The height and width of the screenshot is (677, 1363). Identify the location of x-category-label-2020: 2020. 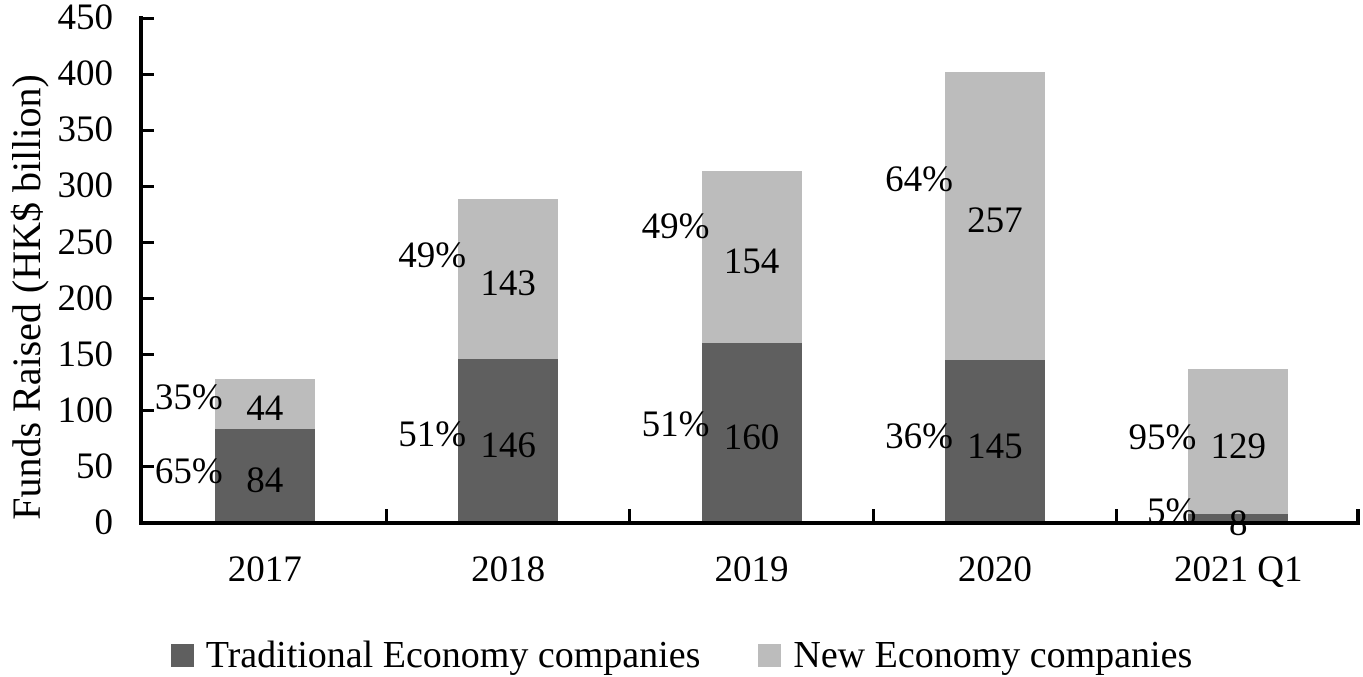
(994, 569).